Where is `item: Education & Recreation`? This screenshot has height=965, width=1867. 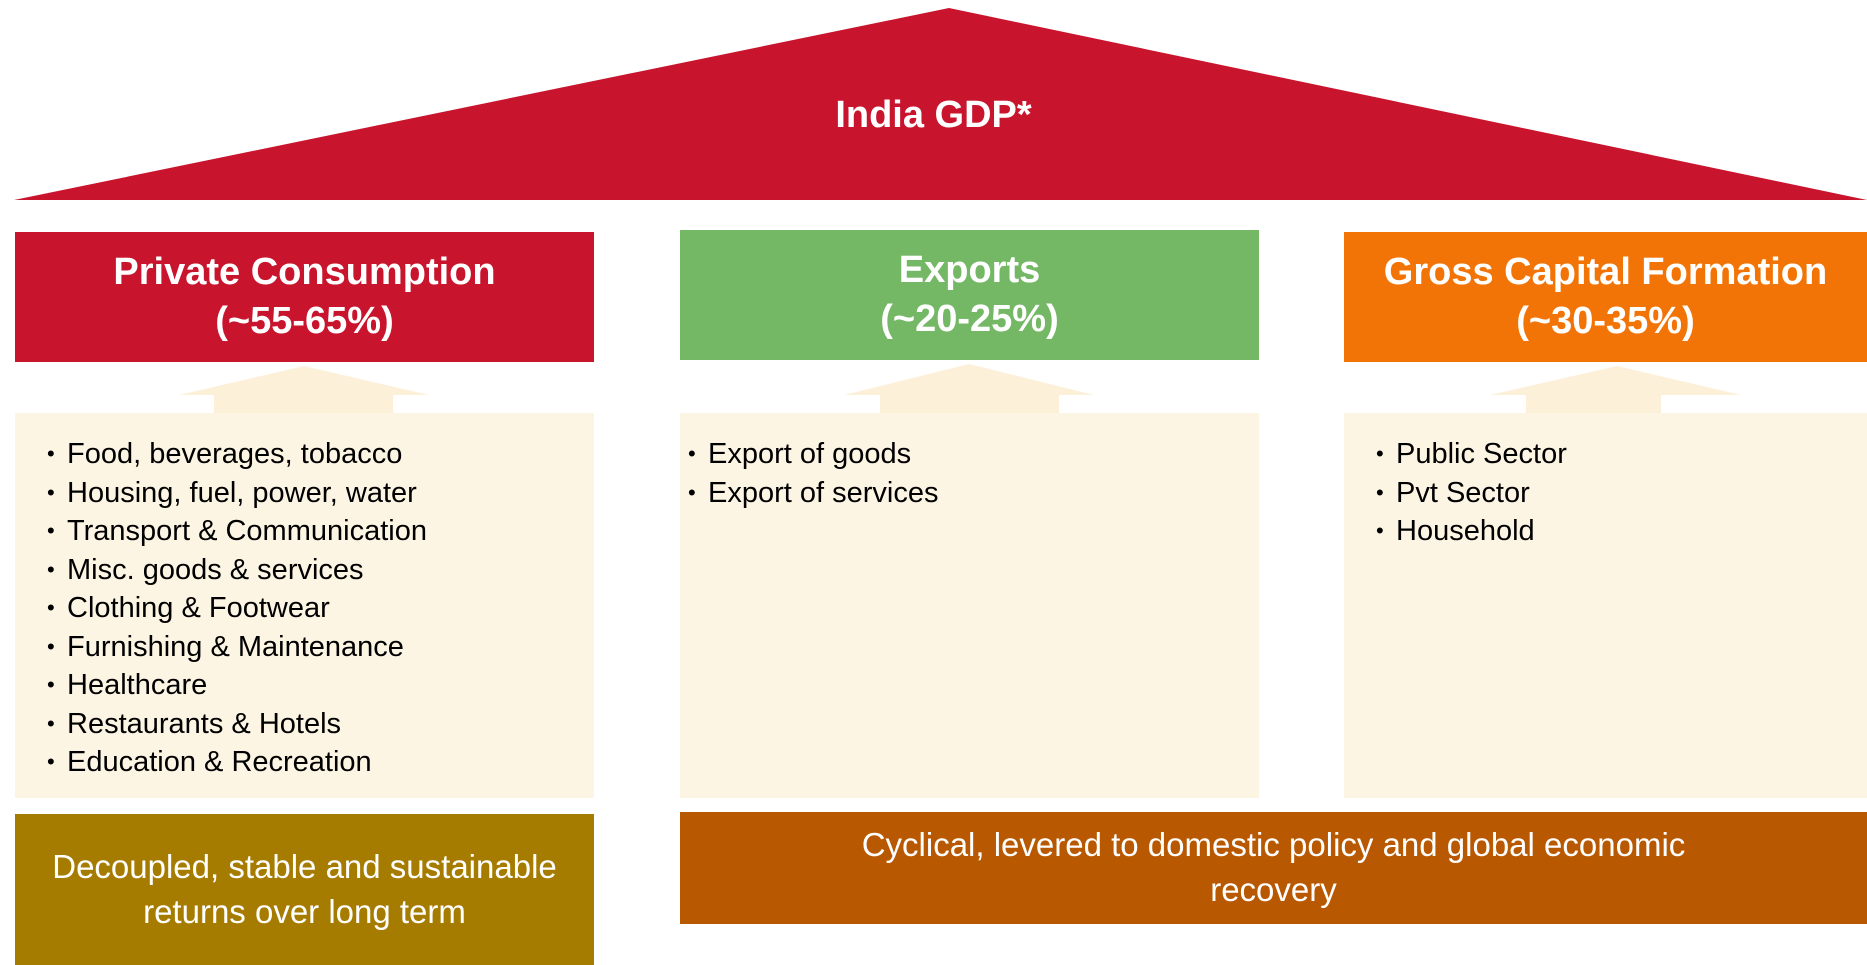
item: Education & Recreation is located at coordinates (320, 762).